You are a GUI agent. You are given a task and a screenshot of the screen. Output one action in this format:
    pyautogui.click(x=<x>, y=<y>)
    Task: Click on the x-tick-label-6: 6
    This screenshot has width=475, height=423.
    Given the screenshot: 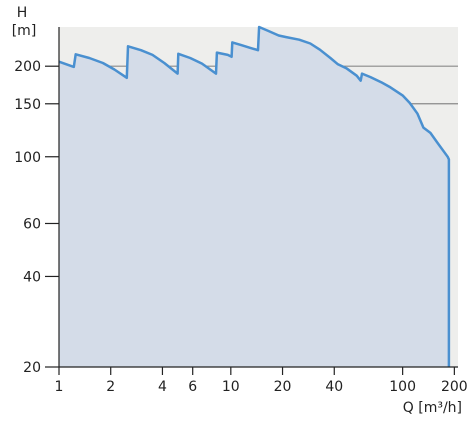 What is the action you would take?
    pyautogui.click(x=192, y=387)
    